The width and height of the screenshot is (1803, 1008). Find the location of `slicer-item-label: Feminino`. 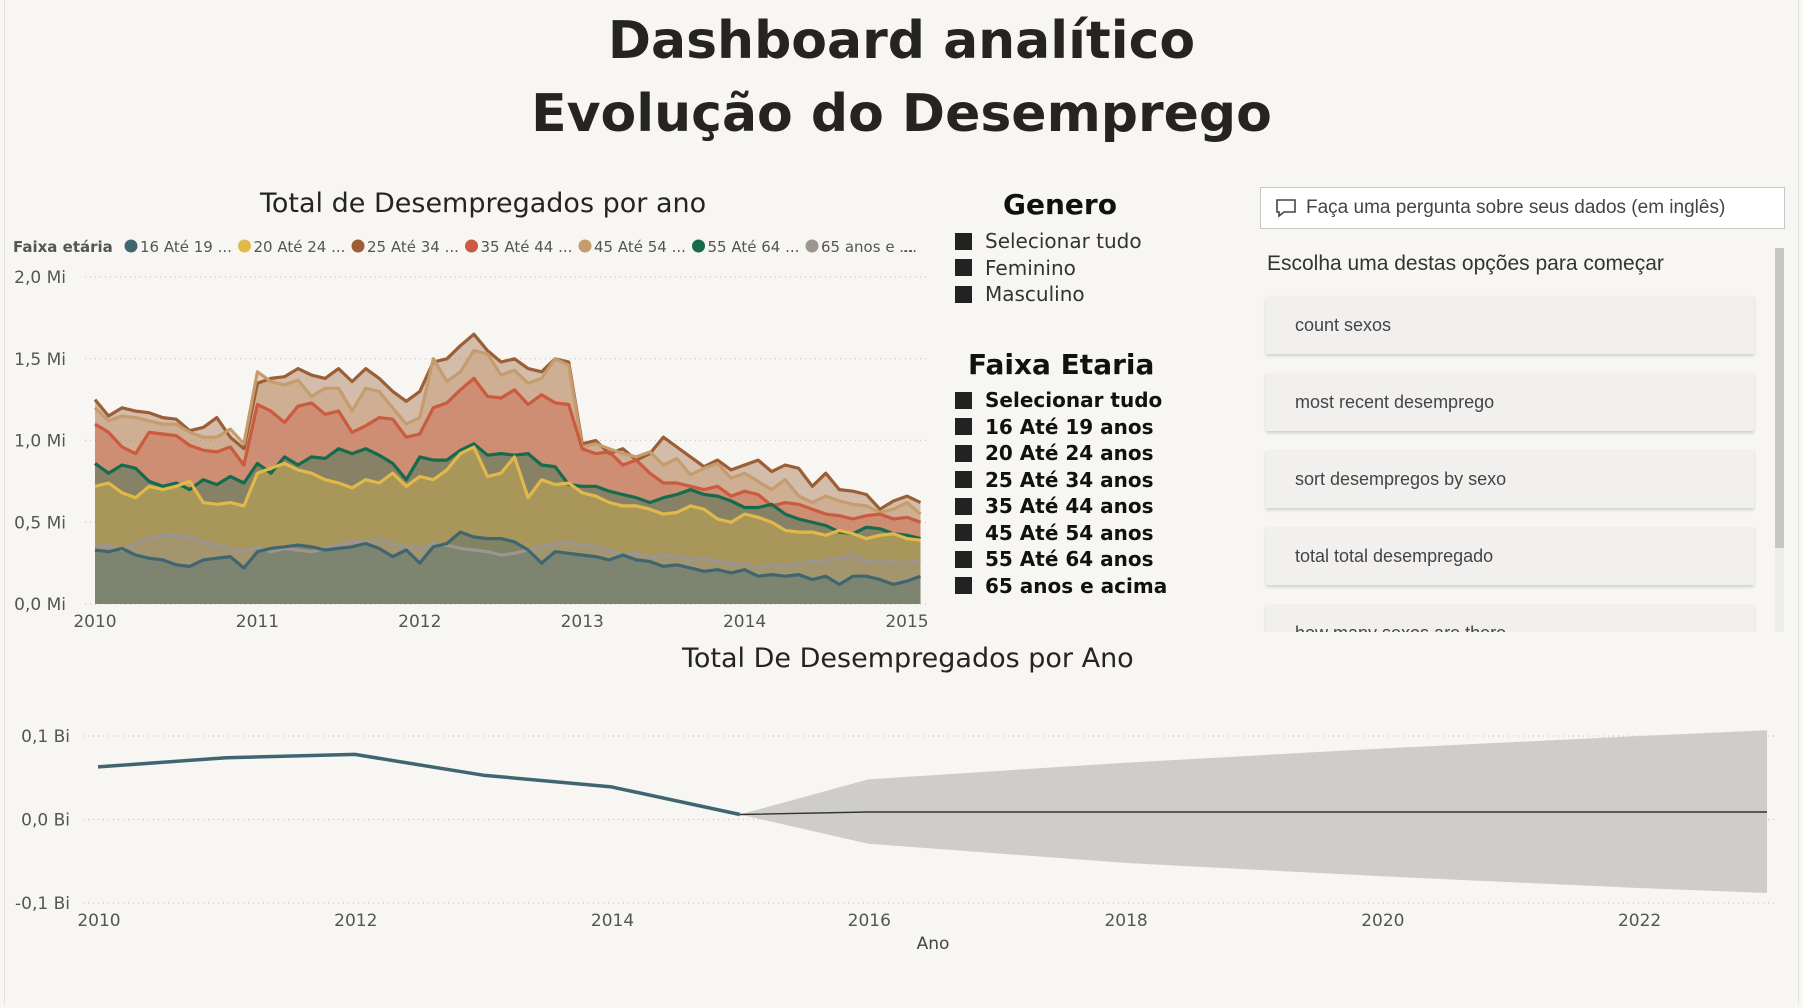

slicer-item-label: Feminino is located at coordinates (1030, 267).